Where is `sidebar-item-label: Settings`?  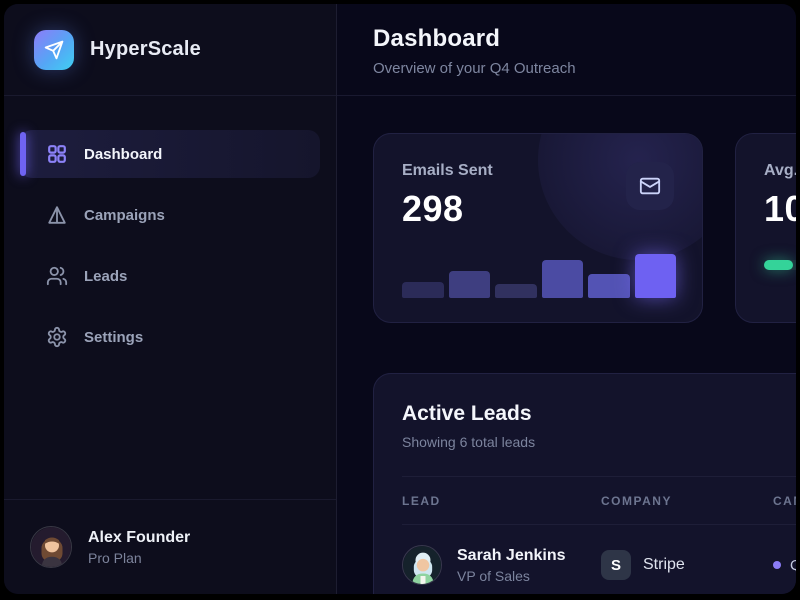 sidebar-item-label: Settings is located at coordinates (114, 337).